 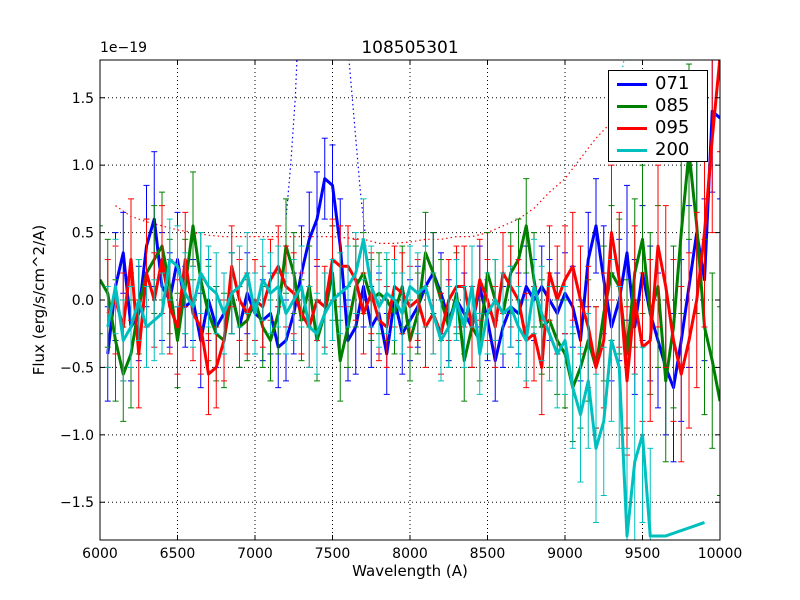 I want to click on legend: 071 085 095 200, so click(x=658, y=116).